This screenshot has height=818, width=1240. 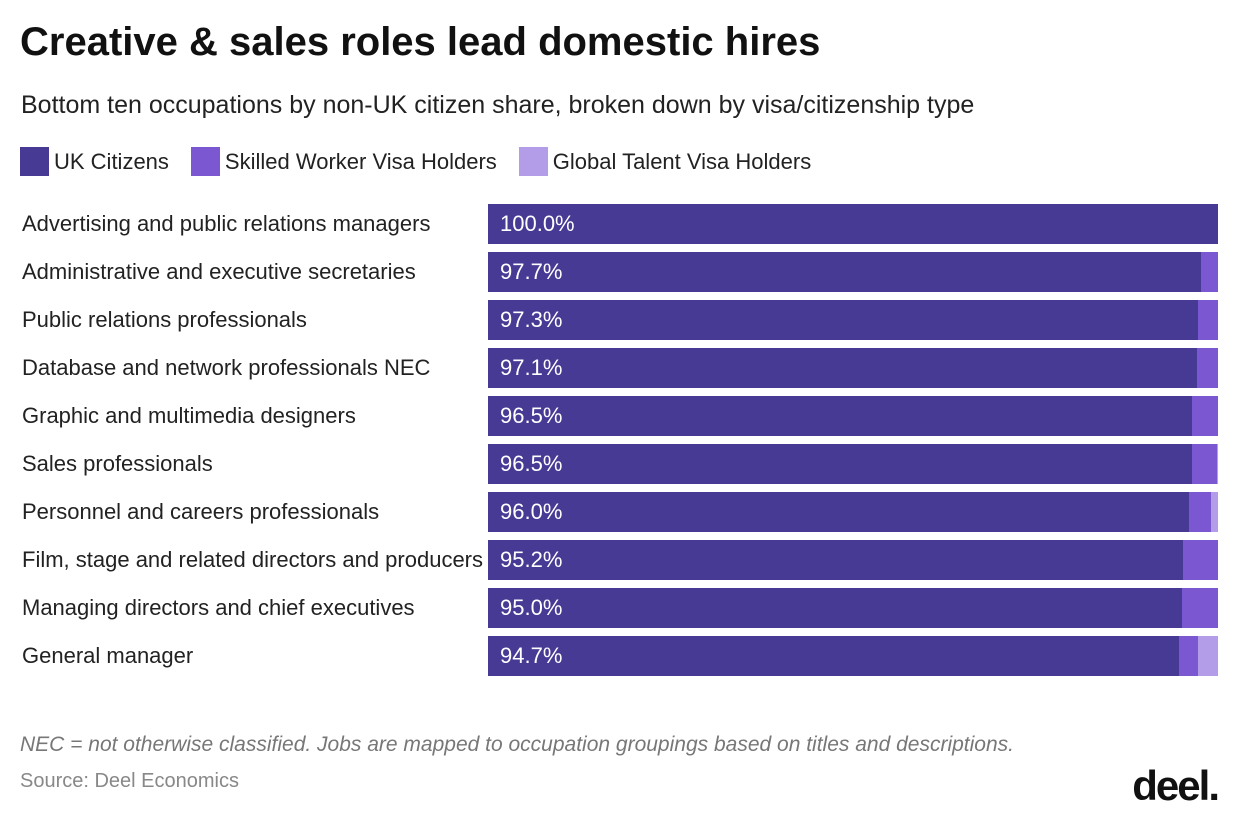 I want to click on source: Source: Deel Economics, so click(x=129, y=781).